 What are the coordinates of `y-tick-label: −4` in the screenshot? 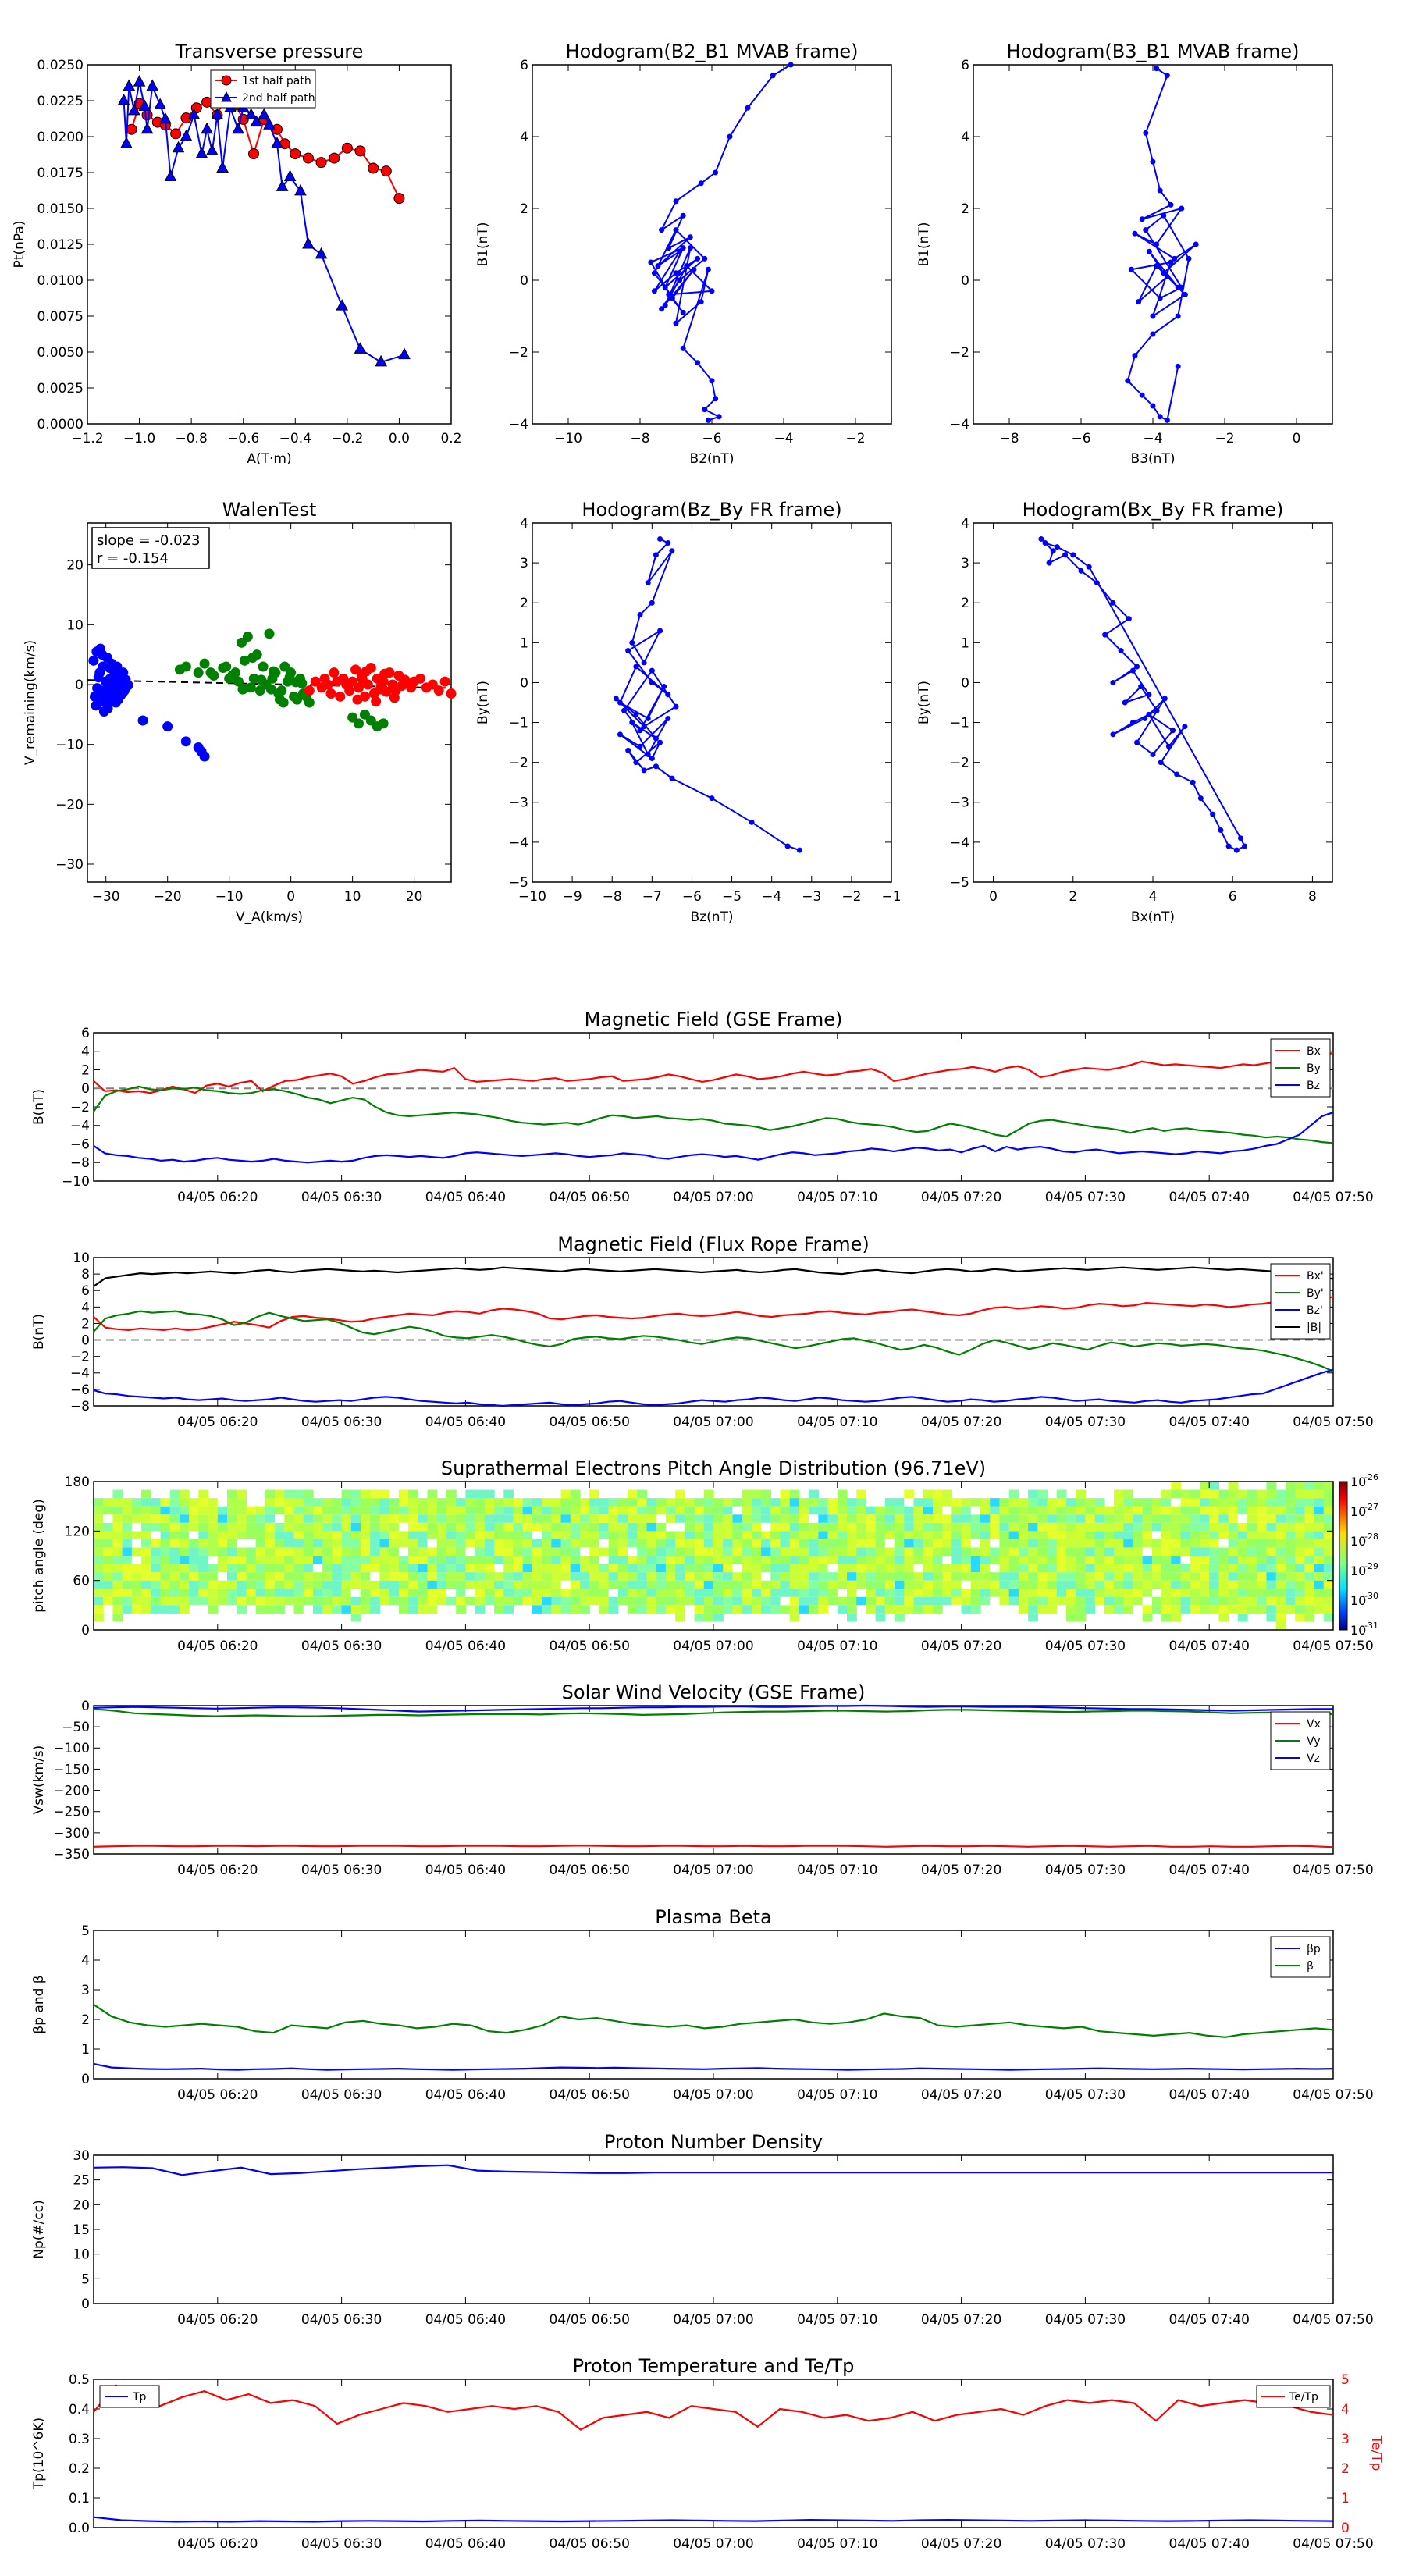 It's located at (518, 424).